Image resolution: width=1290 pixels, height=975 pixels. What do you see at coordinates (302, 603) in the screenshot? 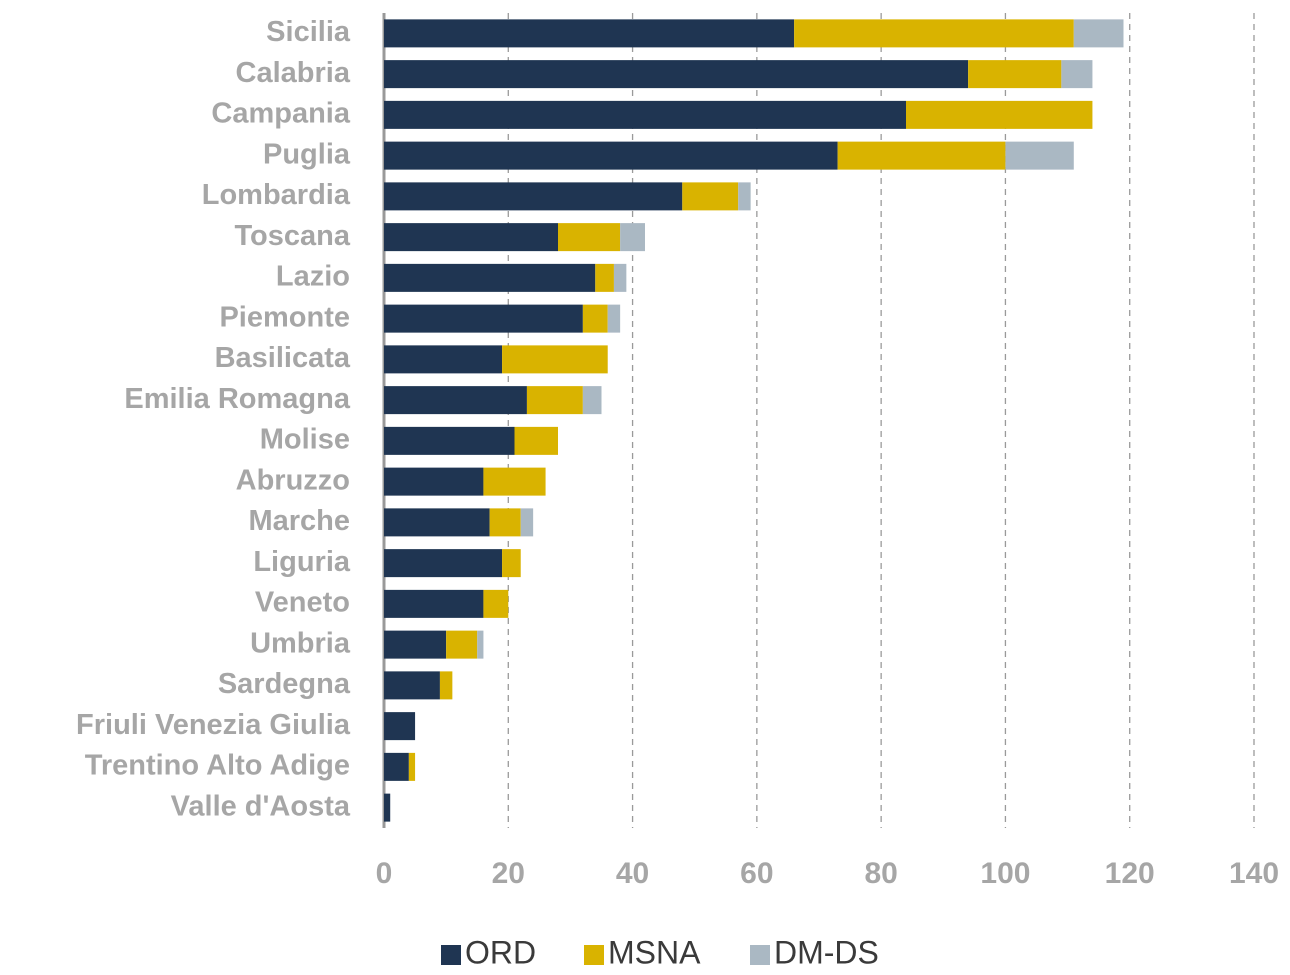
I see `category-label: Veneto` at bounding box center [302, 603].